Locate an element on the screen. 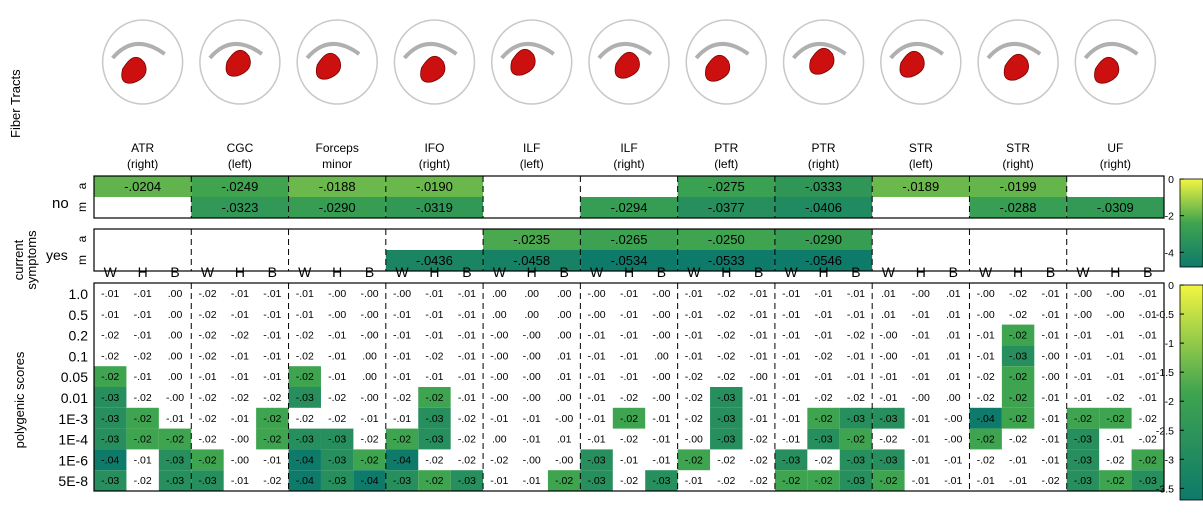 The height and width of the screenshot is (517, 1203). subheader: W is located at coordinates (402, 272).